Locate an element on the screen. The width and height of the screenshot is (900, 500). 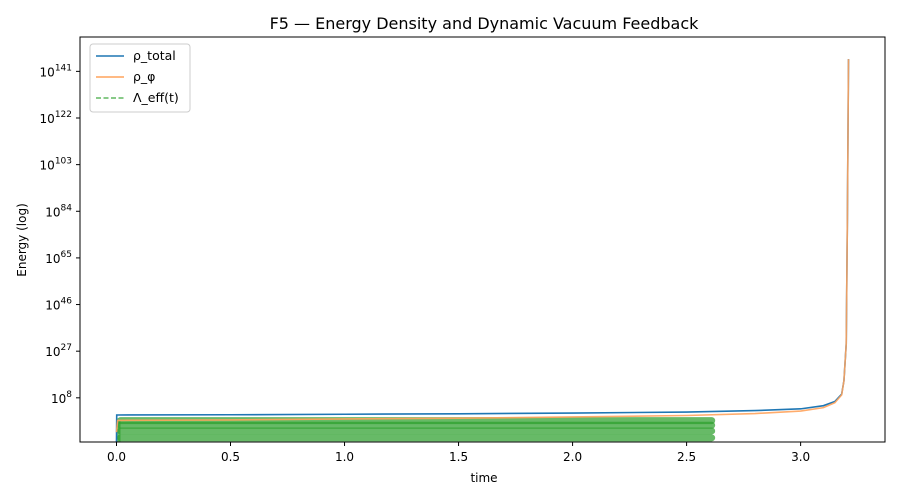
x-tick-label: 0.5 is located at coordinates (230, 457).